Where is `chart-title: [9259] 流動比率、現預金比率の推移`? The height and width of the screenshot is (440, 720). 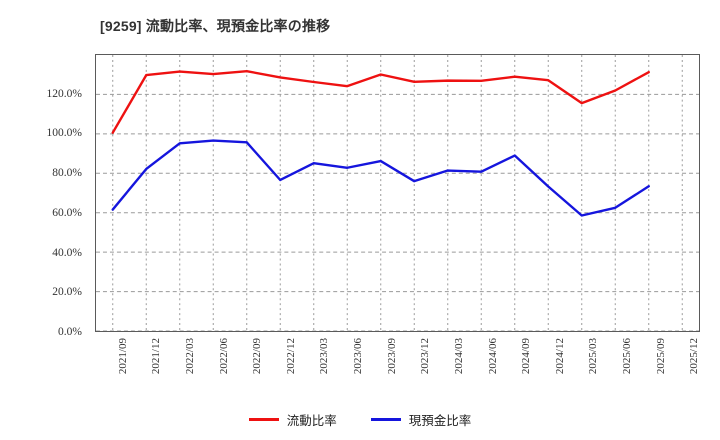
chart-title: [9259] 流動比率、現預金比率の推移 is located at coordinates (215, 26).